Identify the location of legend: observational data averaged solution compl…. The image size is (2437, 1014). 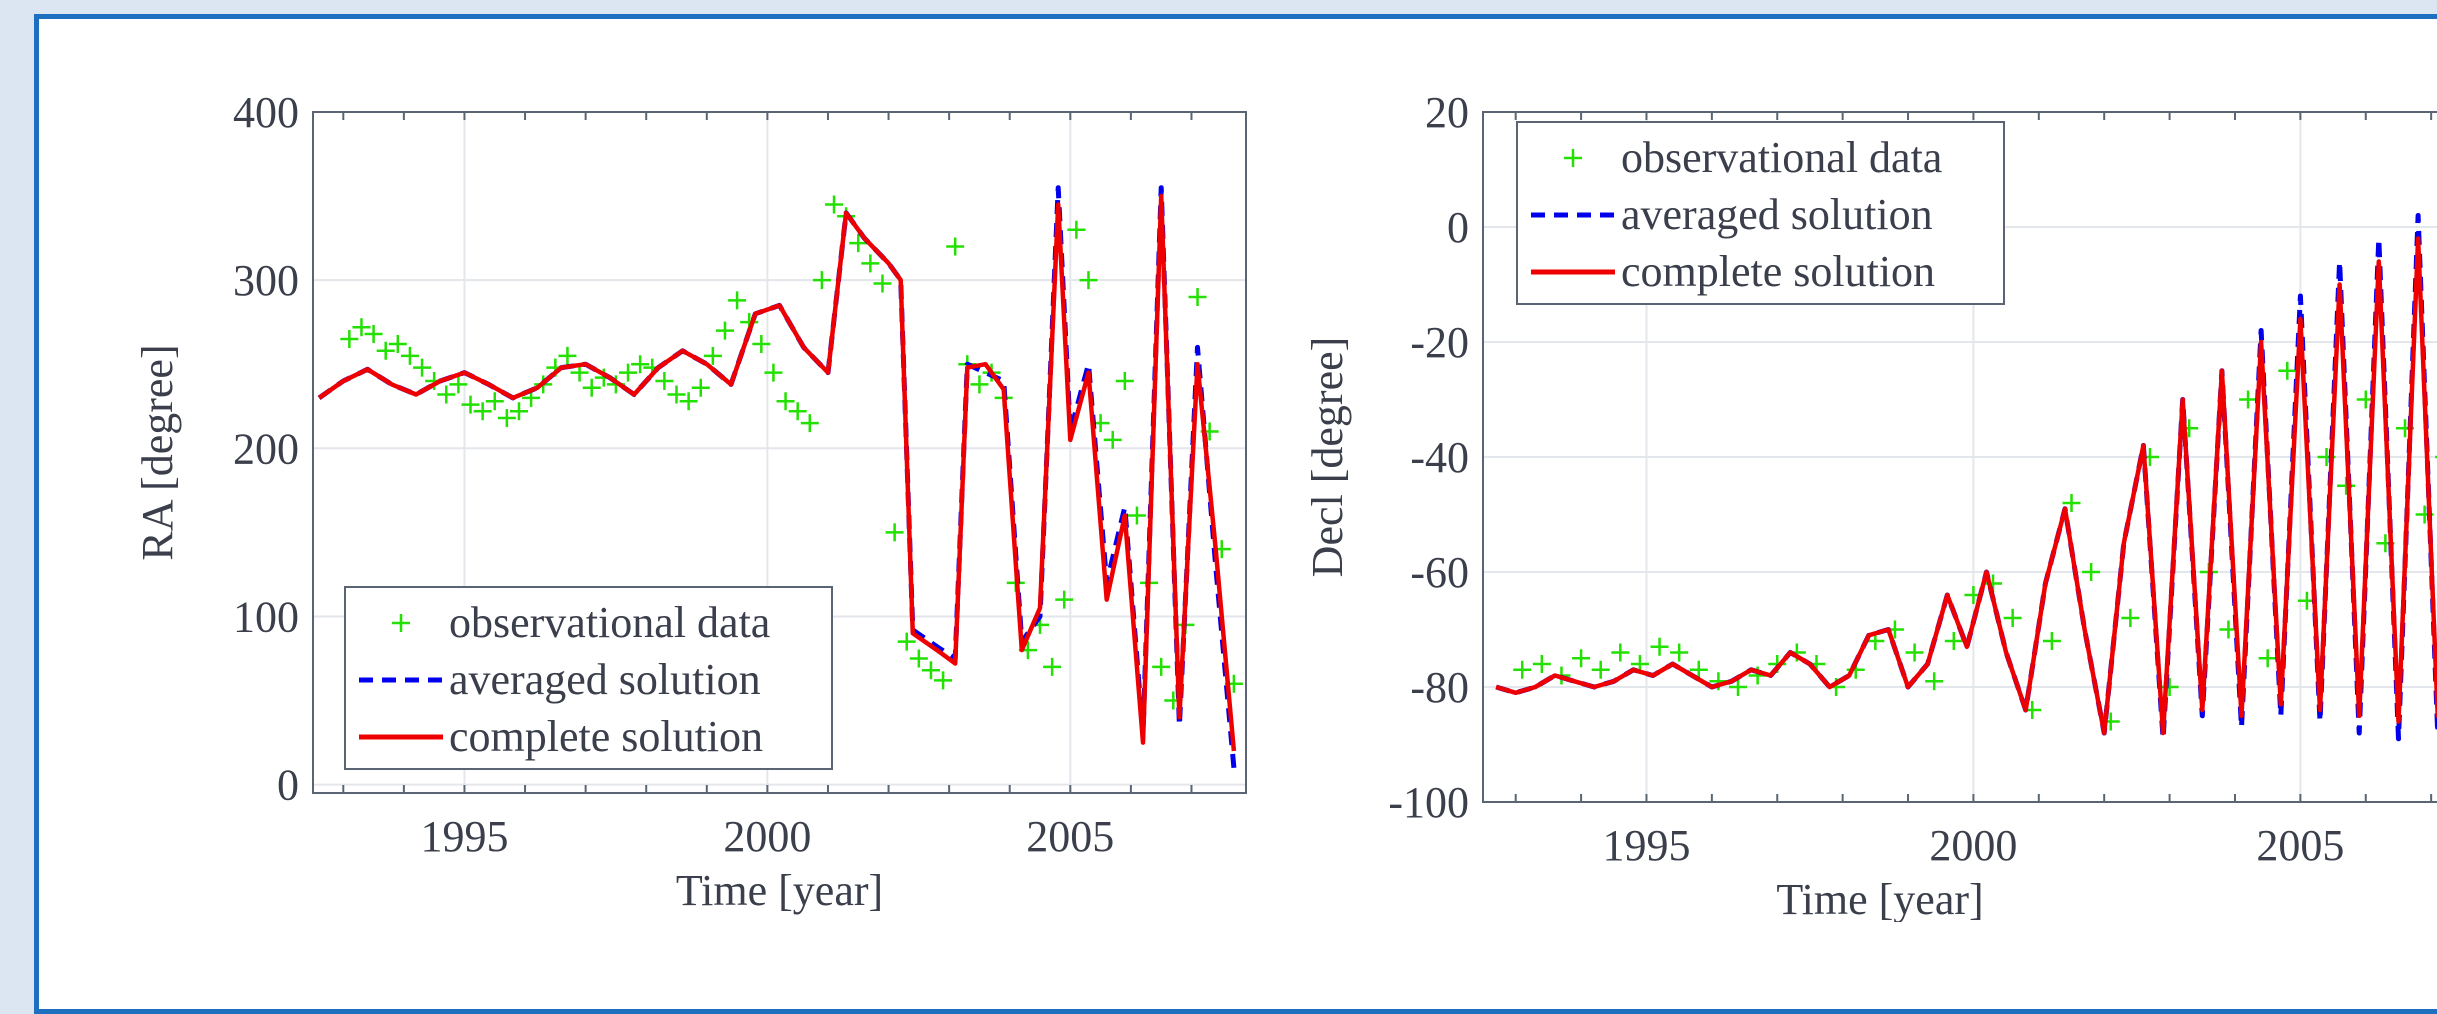
(588, 678).